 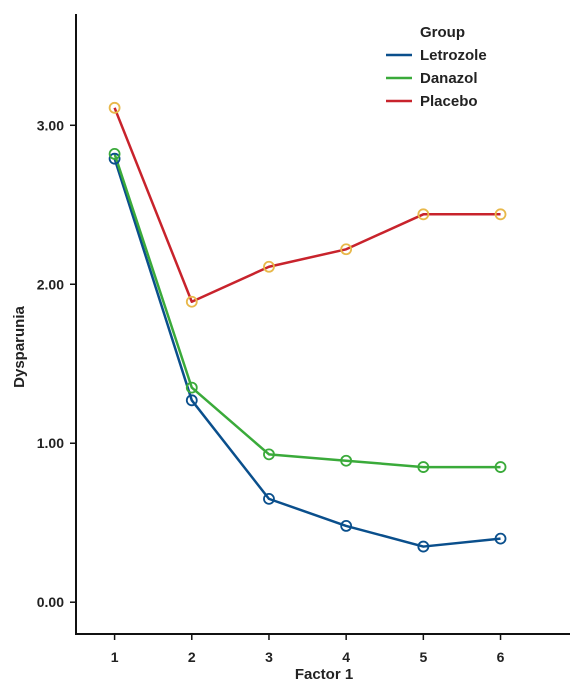 I want to click on x-tick-label: 3, so click(x=269, y=657).